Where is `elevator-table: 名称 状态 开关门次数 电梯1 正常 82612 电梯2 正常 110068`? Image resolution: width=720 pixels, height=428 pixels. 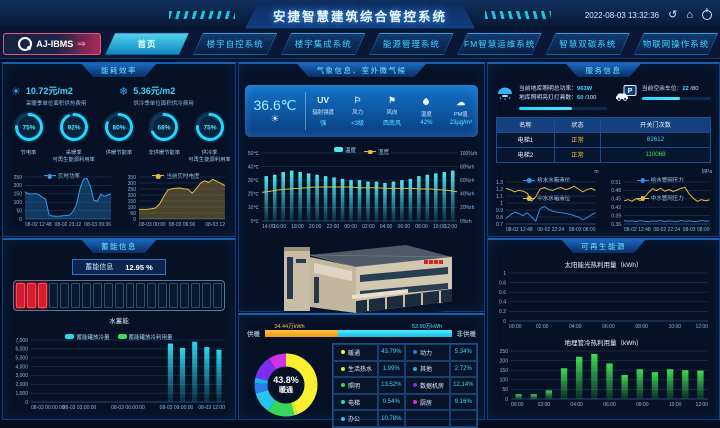
elevator-table: 名称 状态 开关门次数 电梯1 正常 82612 电梯2 正常 110068 is located at coordinates (604, 139).